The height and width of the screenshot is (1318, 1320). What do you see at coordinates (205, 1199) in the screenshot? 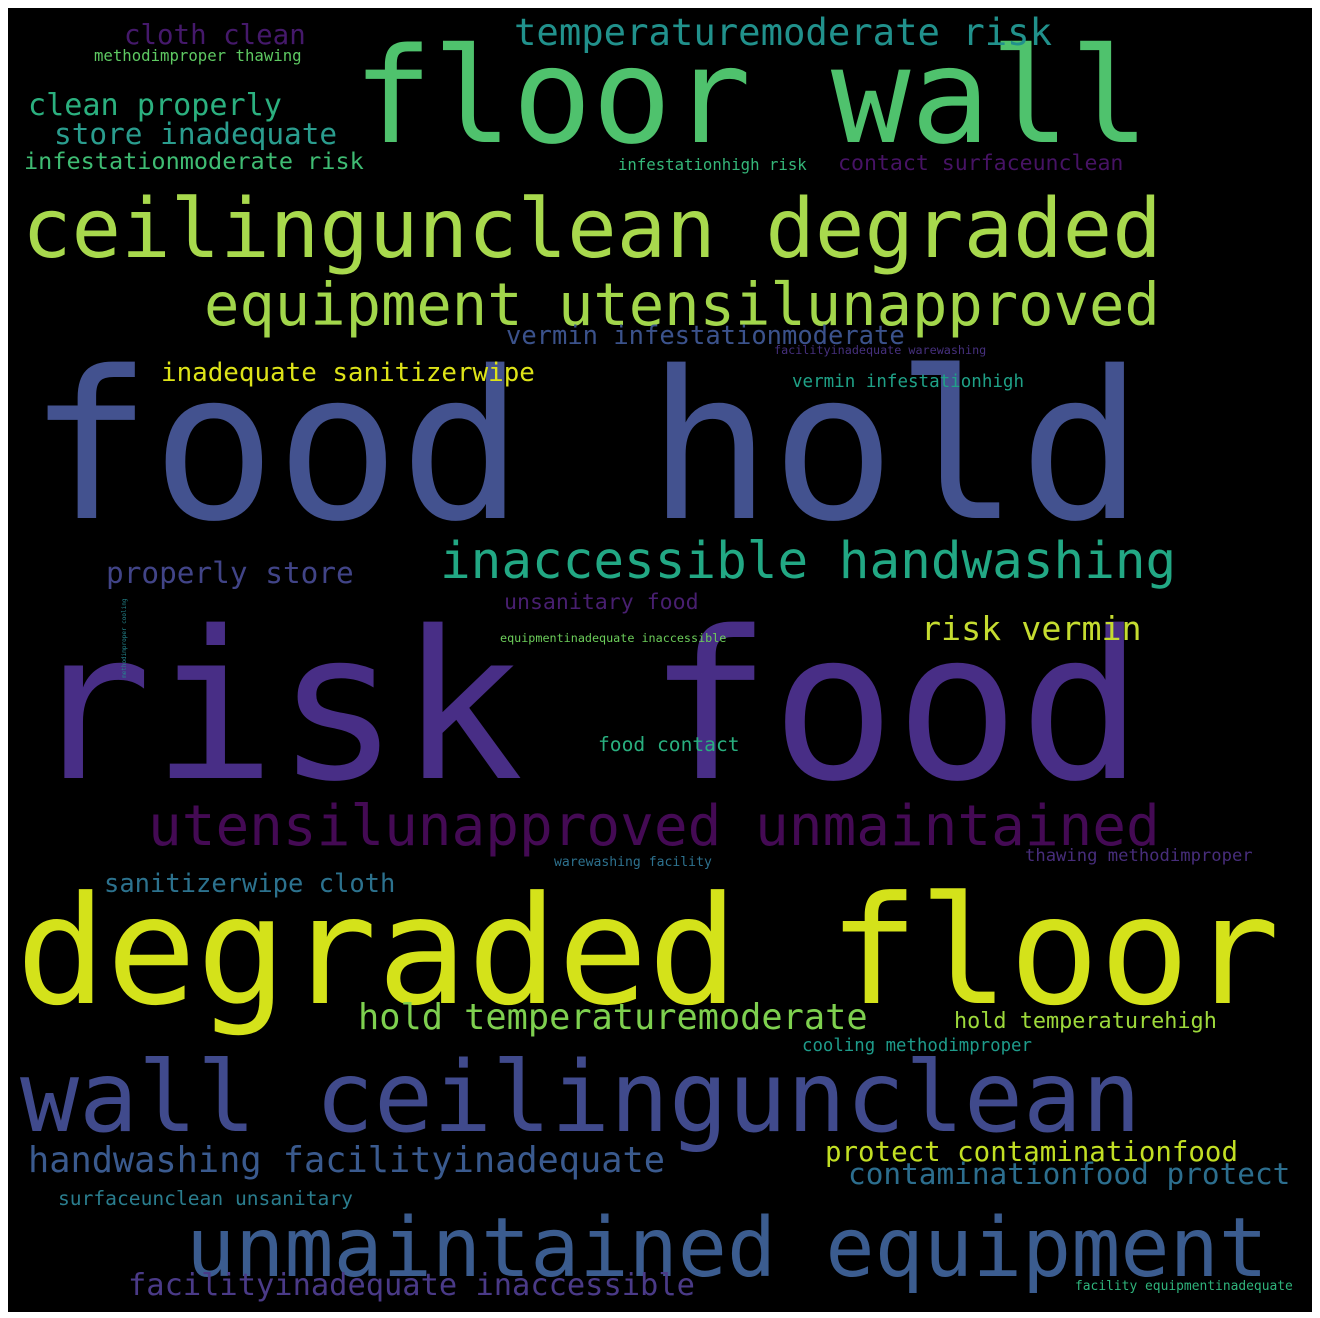
I see `word-surfaceunclean-unsanitary: surfaceunclean unsanitary` at bounding box center [205, 1199].